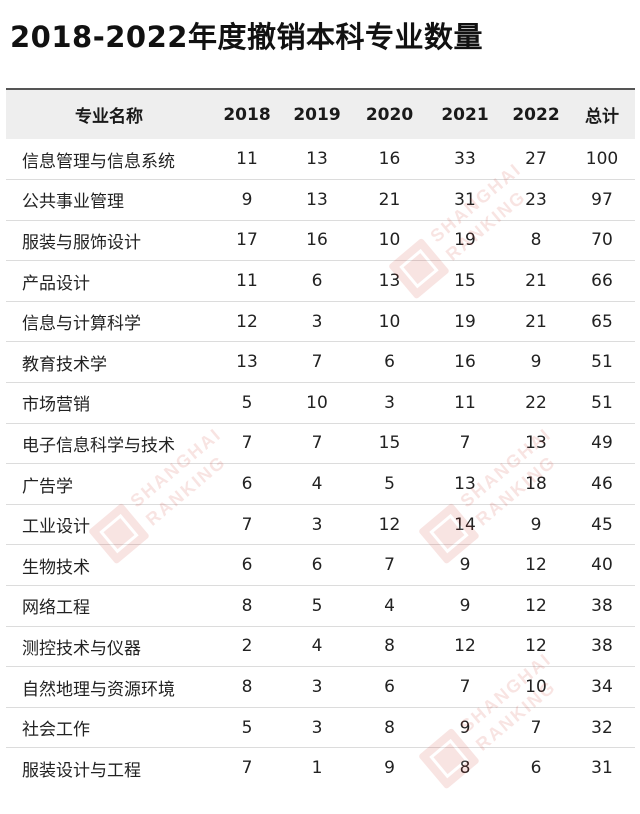 Image resolution: width=640 pixels, height=814 pixels. I want to click on cell-value-2022: 21, so click(536, 281).